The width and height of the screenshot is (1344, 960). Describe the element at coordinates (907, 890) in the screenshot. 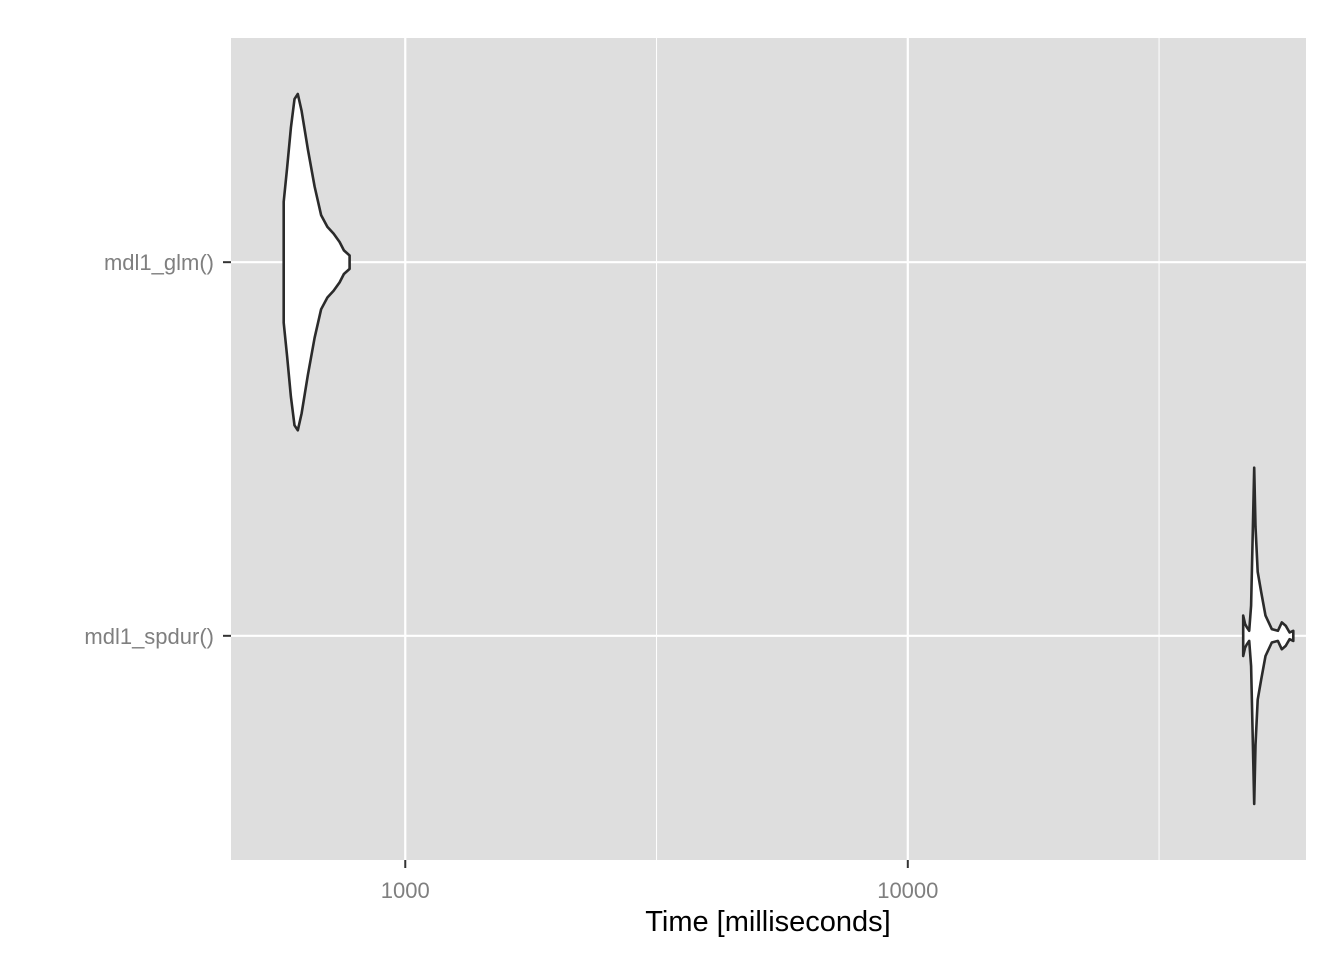

I see `x-tick-label: 10000` at that location.